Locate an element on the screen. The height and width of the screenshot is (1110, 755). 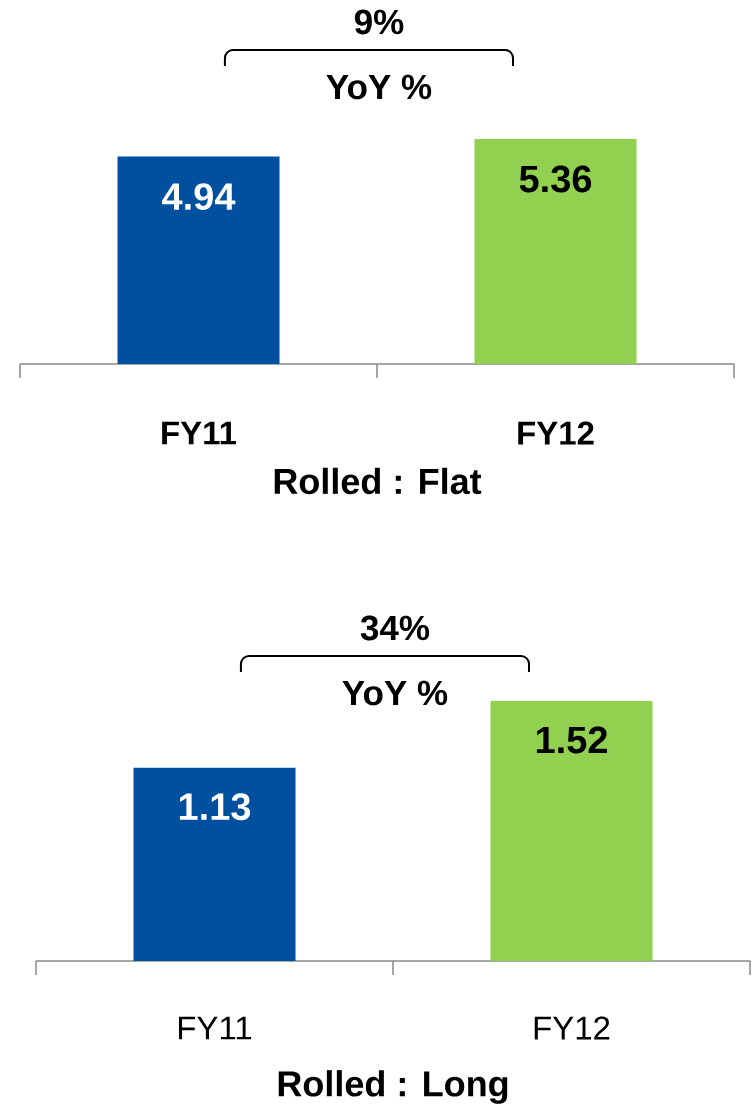
data-label: 5.36 is located at coordinates (555, 179).